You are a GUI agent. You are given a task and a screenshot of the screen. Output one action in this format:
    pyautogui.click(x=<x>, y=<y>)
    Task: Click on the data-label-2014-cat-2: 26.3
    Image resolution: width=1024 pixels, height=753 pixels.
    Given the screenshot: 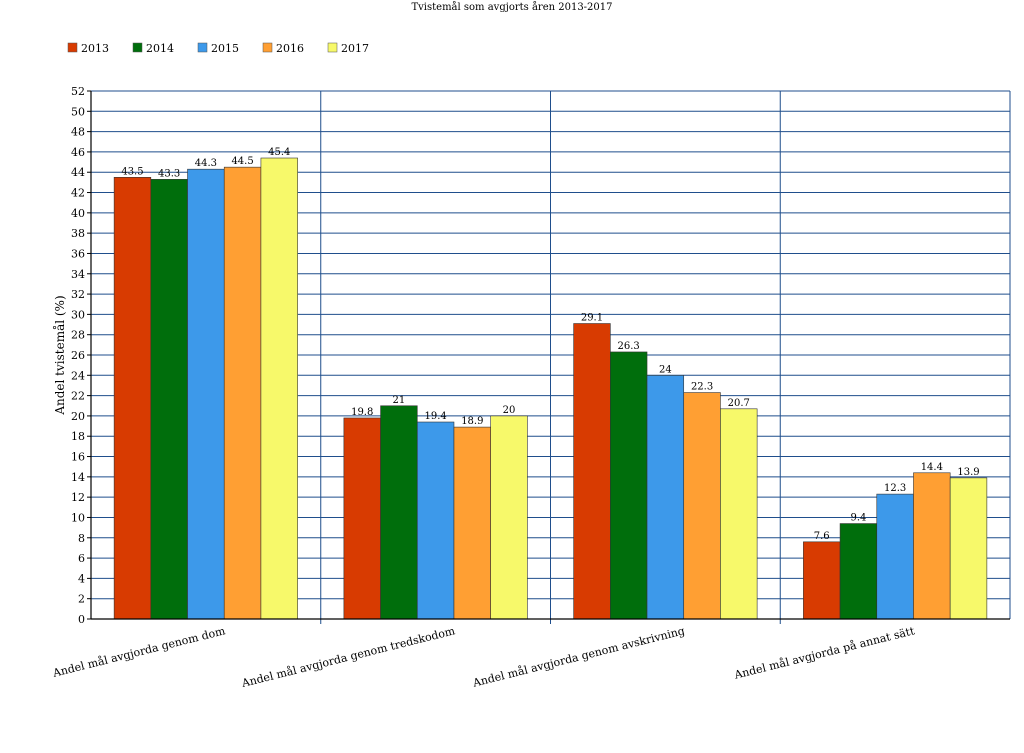 What is the action you would take?
    pyautogui.click(x=629, y=346)
    